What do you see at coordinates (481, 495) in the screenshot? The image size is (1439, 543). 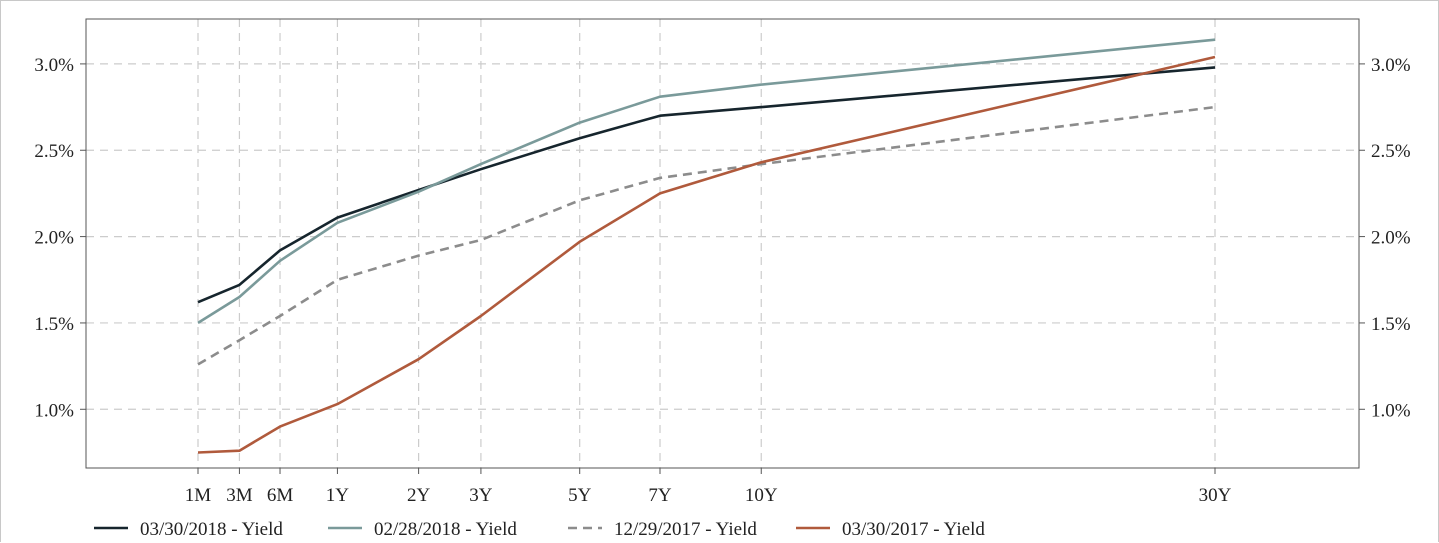 I see `x-tick-label: 3Y` at bounding box center [481, 495].